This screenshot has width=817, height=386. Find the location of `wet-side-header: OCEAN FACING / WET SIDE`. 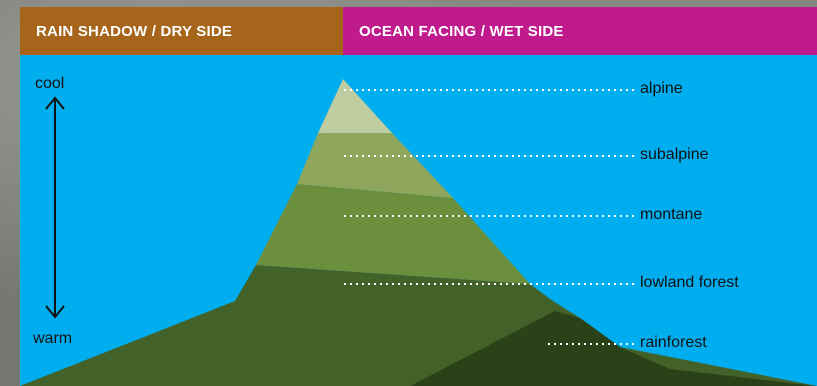

wet-side-header: OCEAN FACING / WET SIDE is located at coordinates (580, 31).